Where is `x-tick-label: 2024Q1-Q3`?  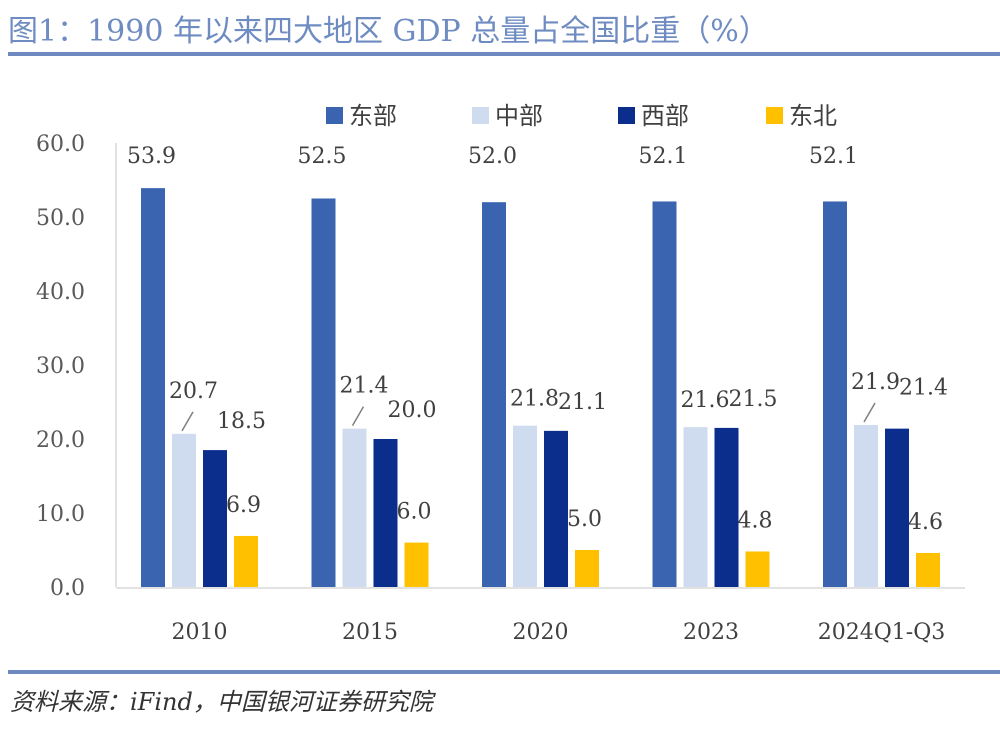 x-tick-label: 2024Q1-Q3 is located at coordinates (882, 632).